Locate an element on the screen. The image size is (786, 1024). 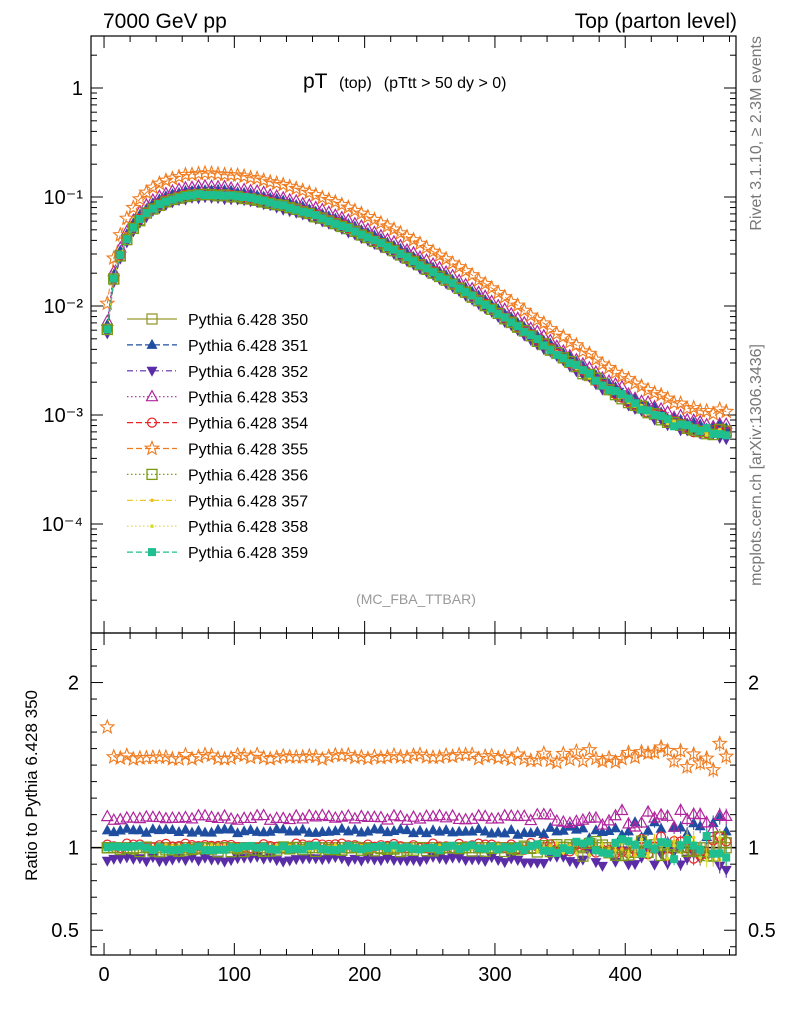
legend-entry: Pythia 6.428 351 is located at coordinates (217, 346).